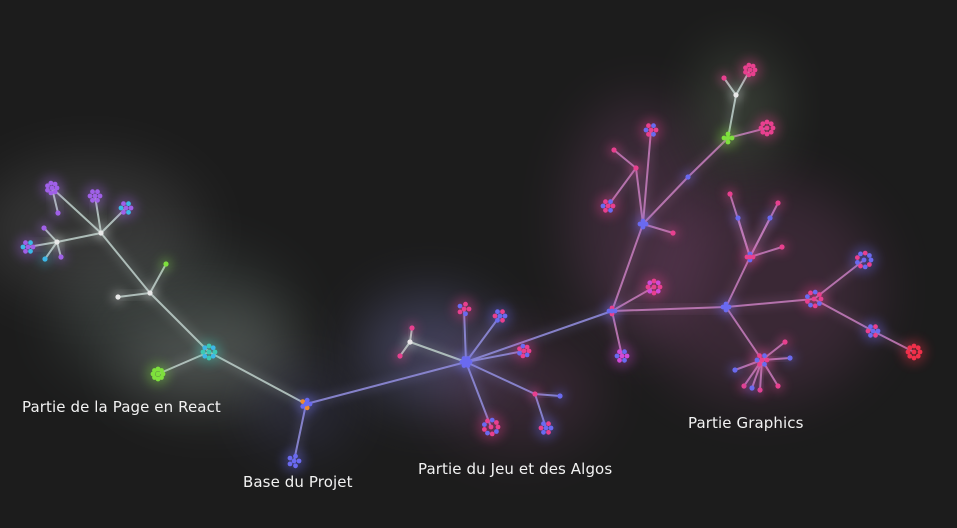 Image resolution: width=957 pixels, height=528 pixels. What do you see at coordinates (746, 423) in the screenshot?
I see `label-graphics: Partie Graphics` at bounding box center [746, 423].